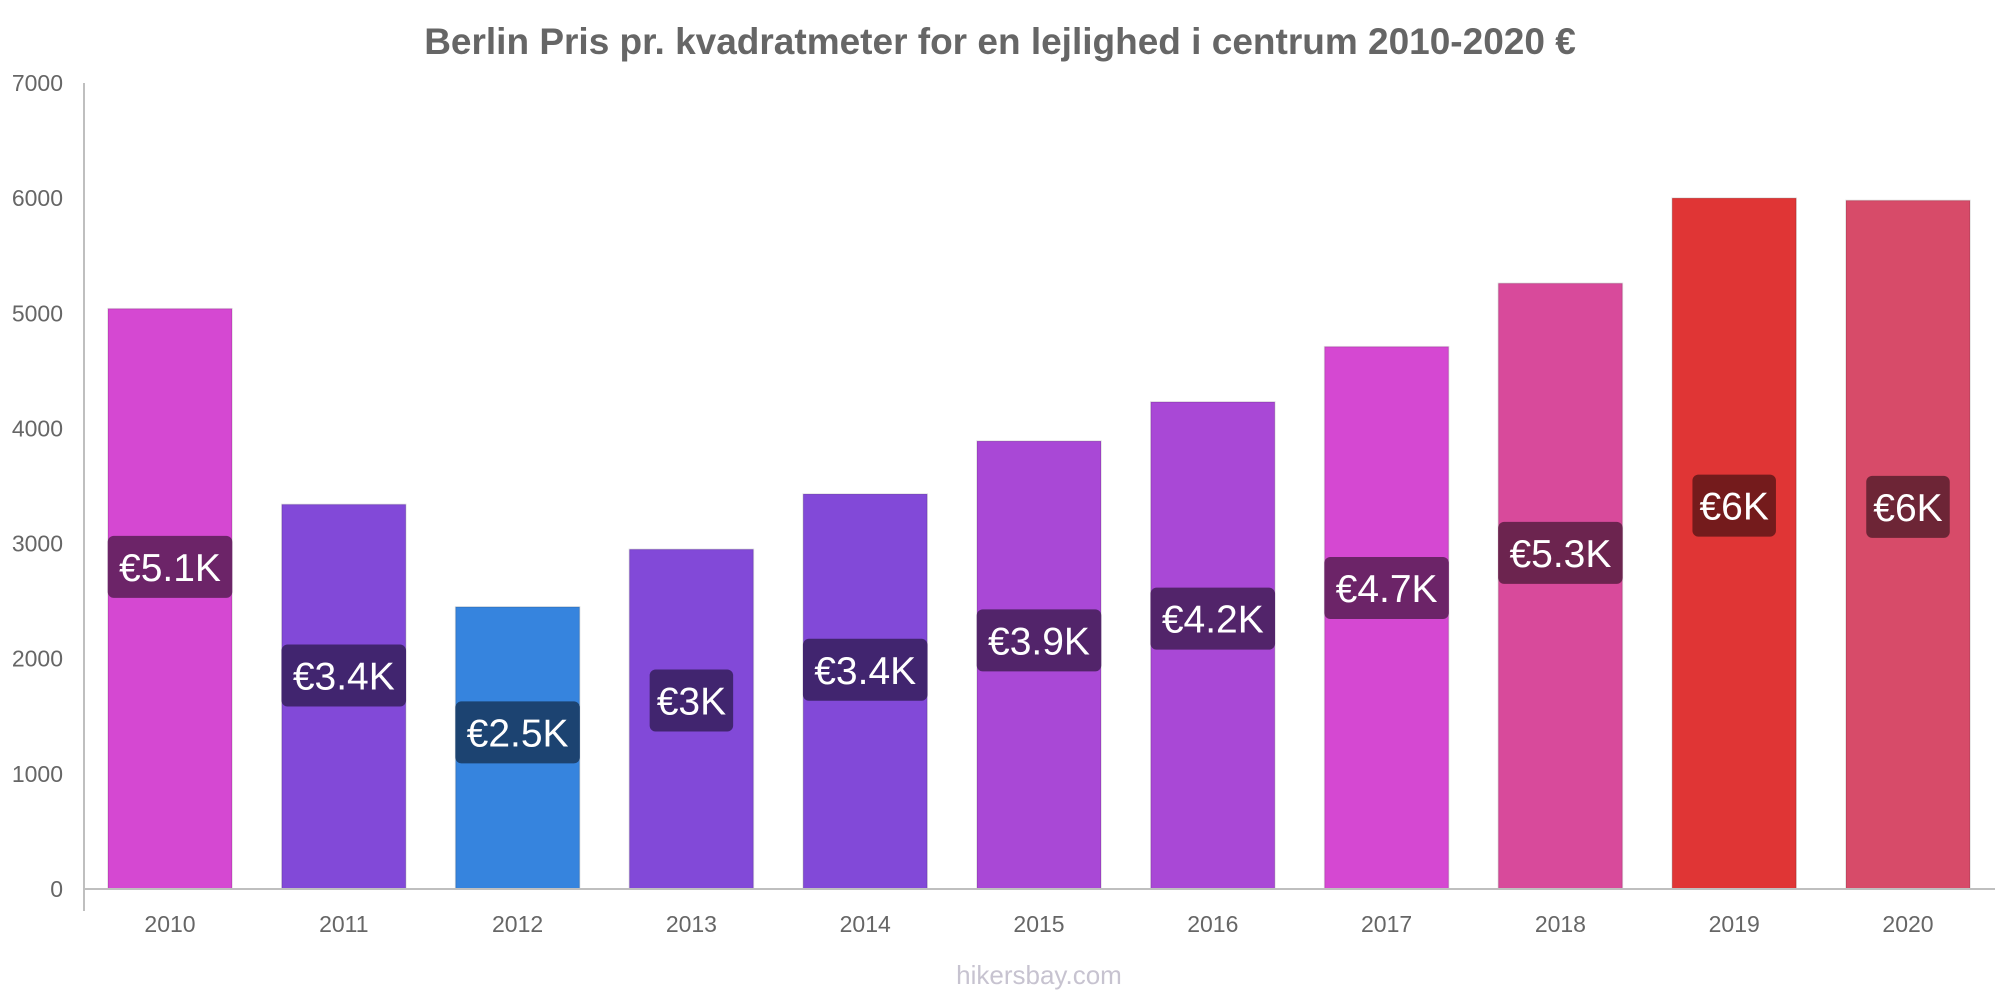 The image size is (2000, 1000). Describe the element at coordinates (37, 428) in the screenshot. I see `y-tick-label: 4000` at that location.